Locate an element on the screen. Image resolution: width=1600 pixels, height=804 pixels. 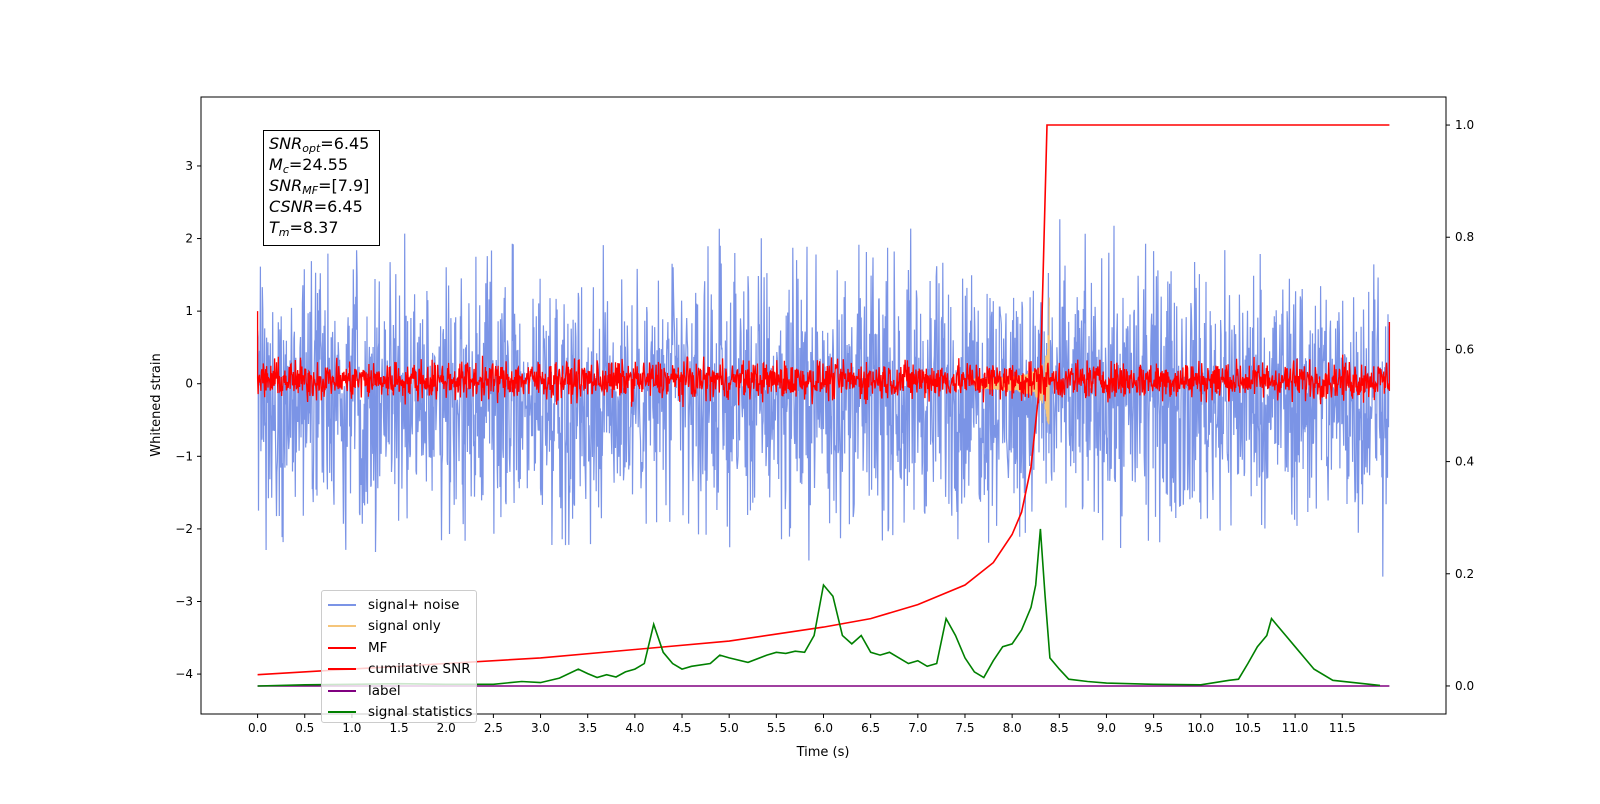
y-left-tick-label: −3 is located at coordinates (184, 601).